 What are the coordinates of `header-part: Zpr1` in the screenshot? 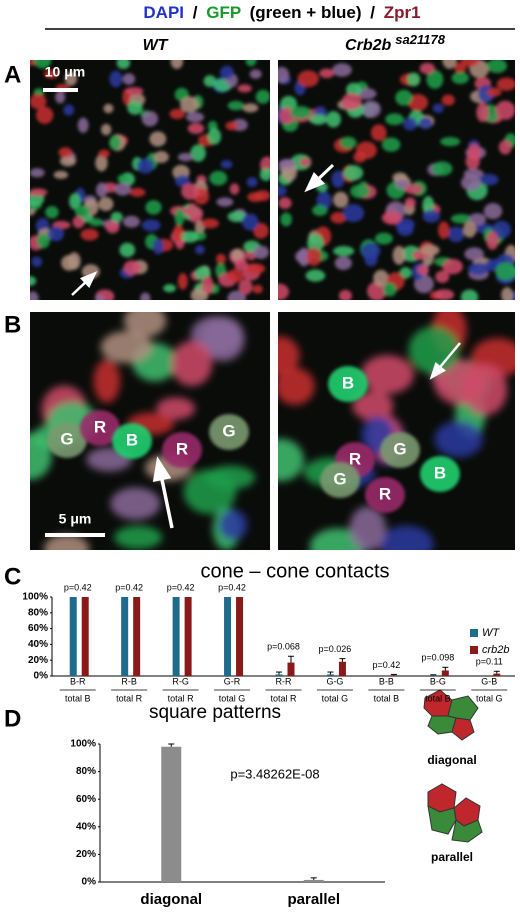 It's located at (402, 12).